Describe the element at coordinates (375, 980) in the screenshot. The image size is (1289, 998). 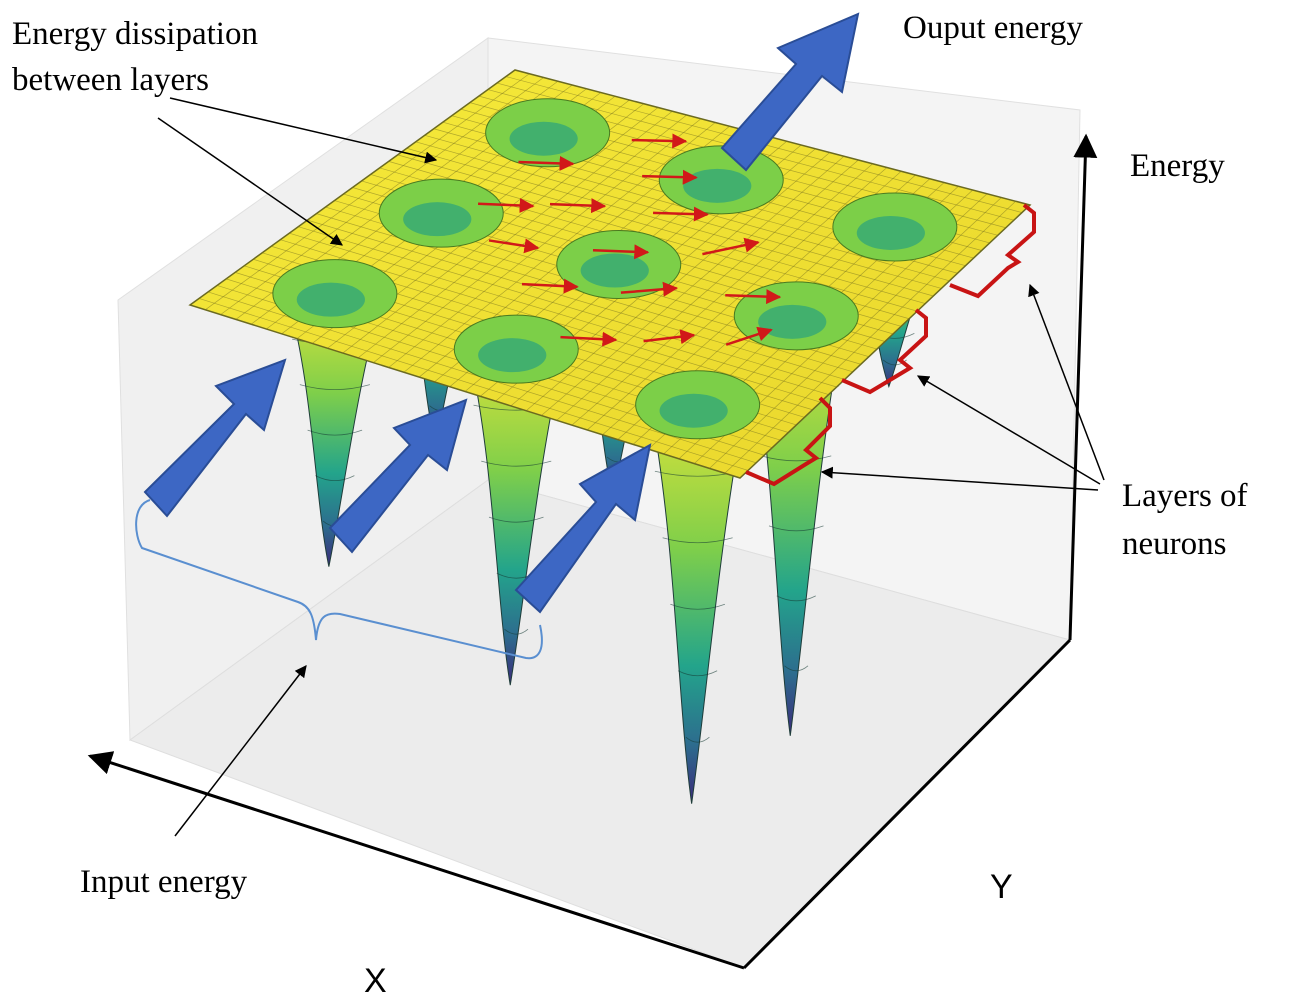
I see `x-axis-label: X` at that location.